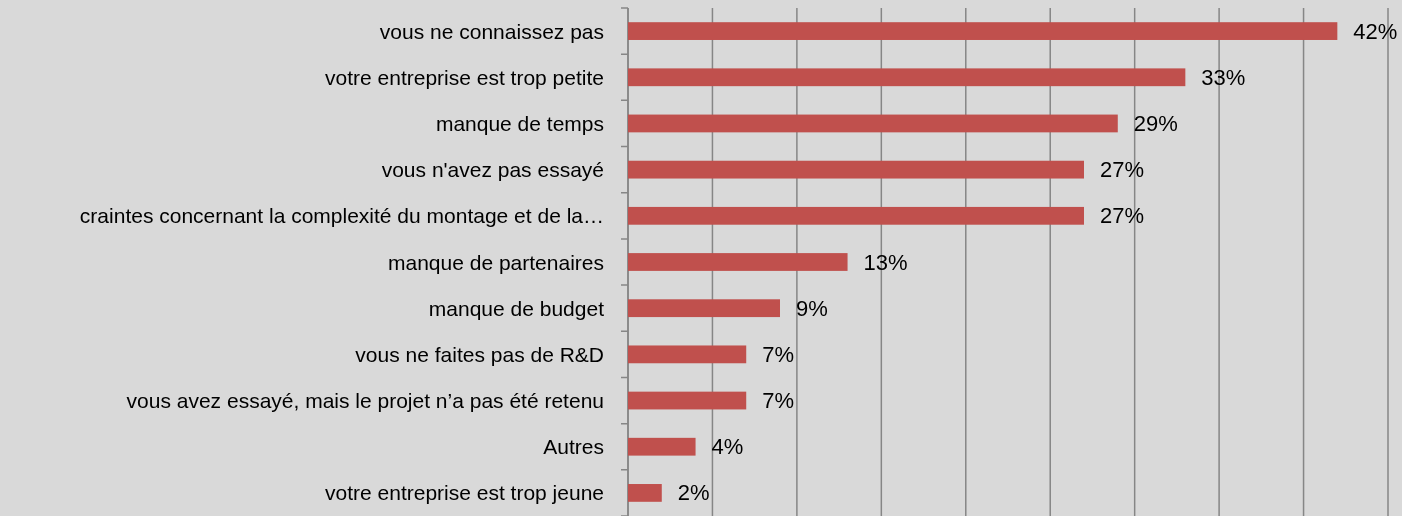 This screenshot has width=1402, height=516. What do you see at coordinates (1223, 77) in the screenshot?
I see `data-label: 33%` at bounding box center [1223, 77].